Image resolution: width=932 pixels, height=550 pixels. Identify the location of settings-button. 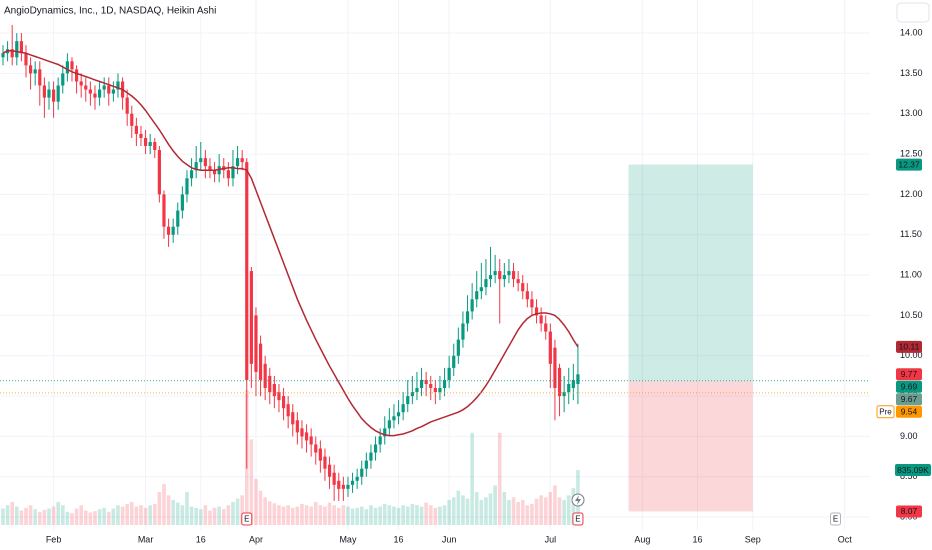
(913, 12).